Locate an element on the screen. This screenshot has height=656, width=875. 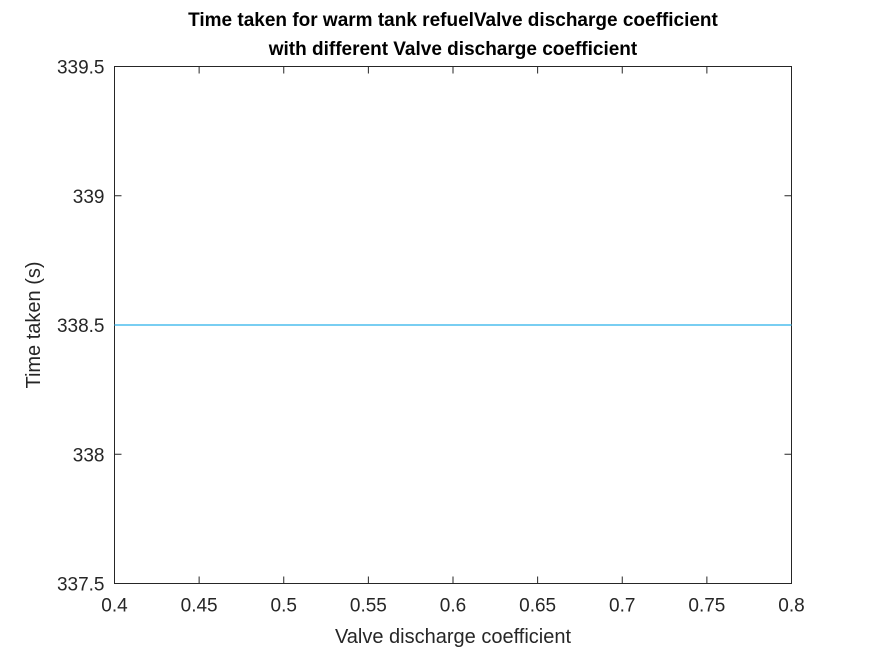
x-axis-label: Valve discharge coefficient is located at coordinates (453, 637).